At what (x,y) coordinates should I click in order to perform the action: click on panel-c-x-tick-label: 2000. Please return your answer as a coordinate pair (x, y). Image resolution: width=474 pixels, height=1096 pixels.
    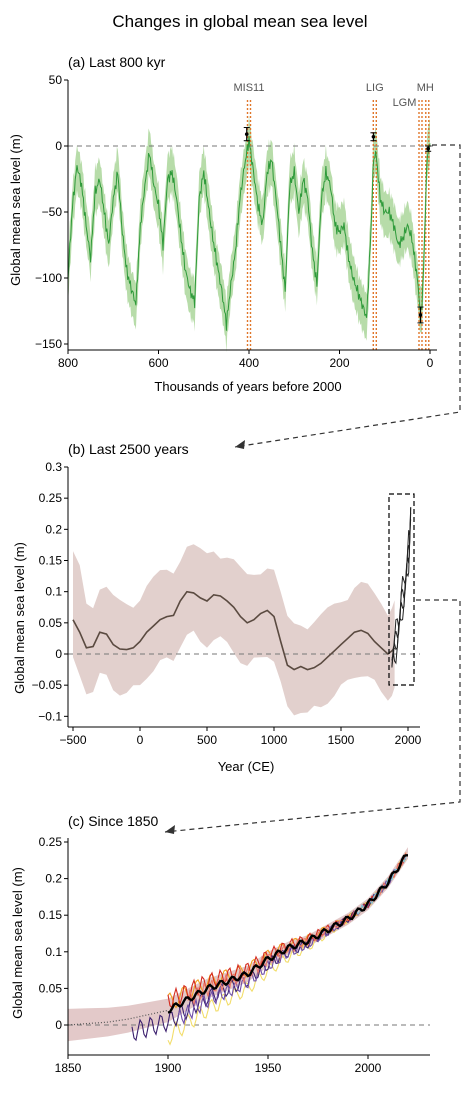
    Looking at the image, I should click on (368, 1068).